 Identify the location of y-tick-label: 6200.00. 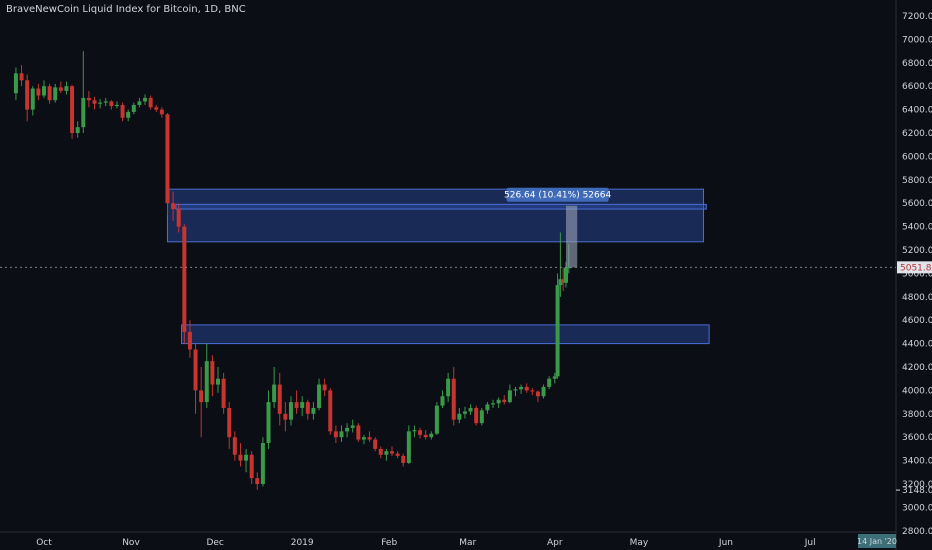
(917, 134).